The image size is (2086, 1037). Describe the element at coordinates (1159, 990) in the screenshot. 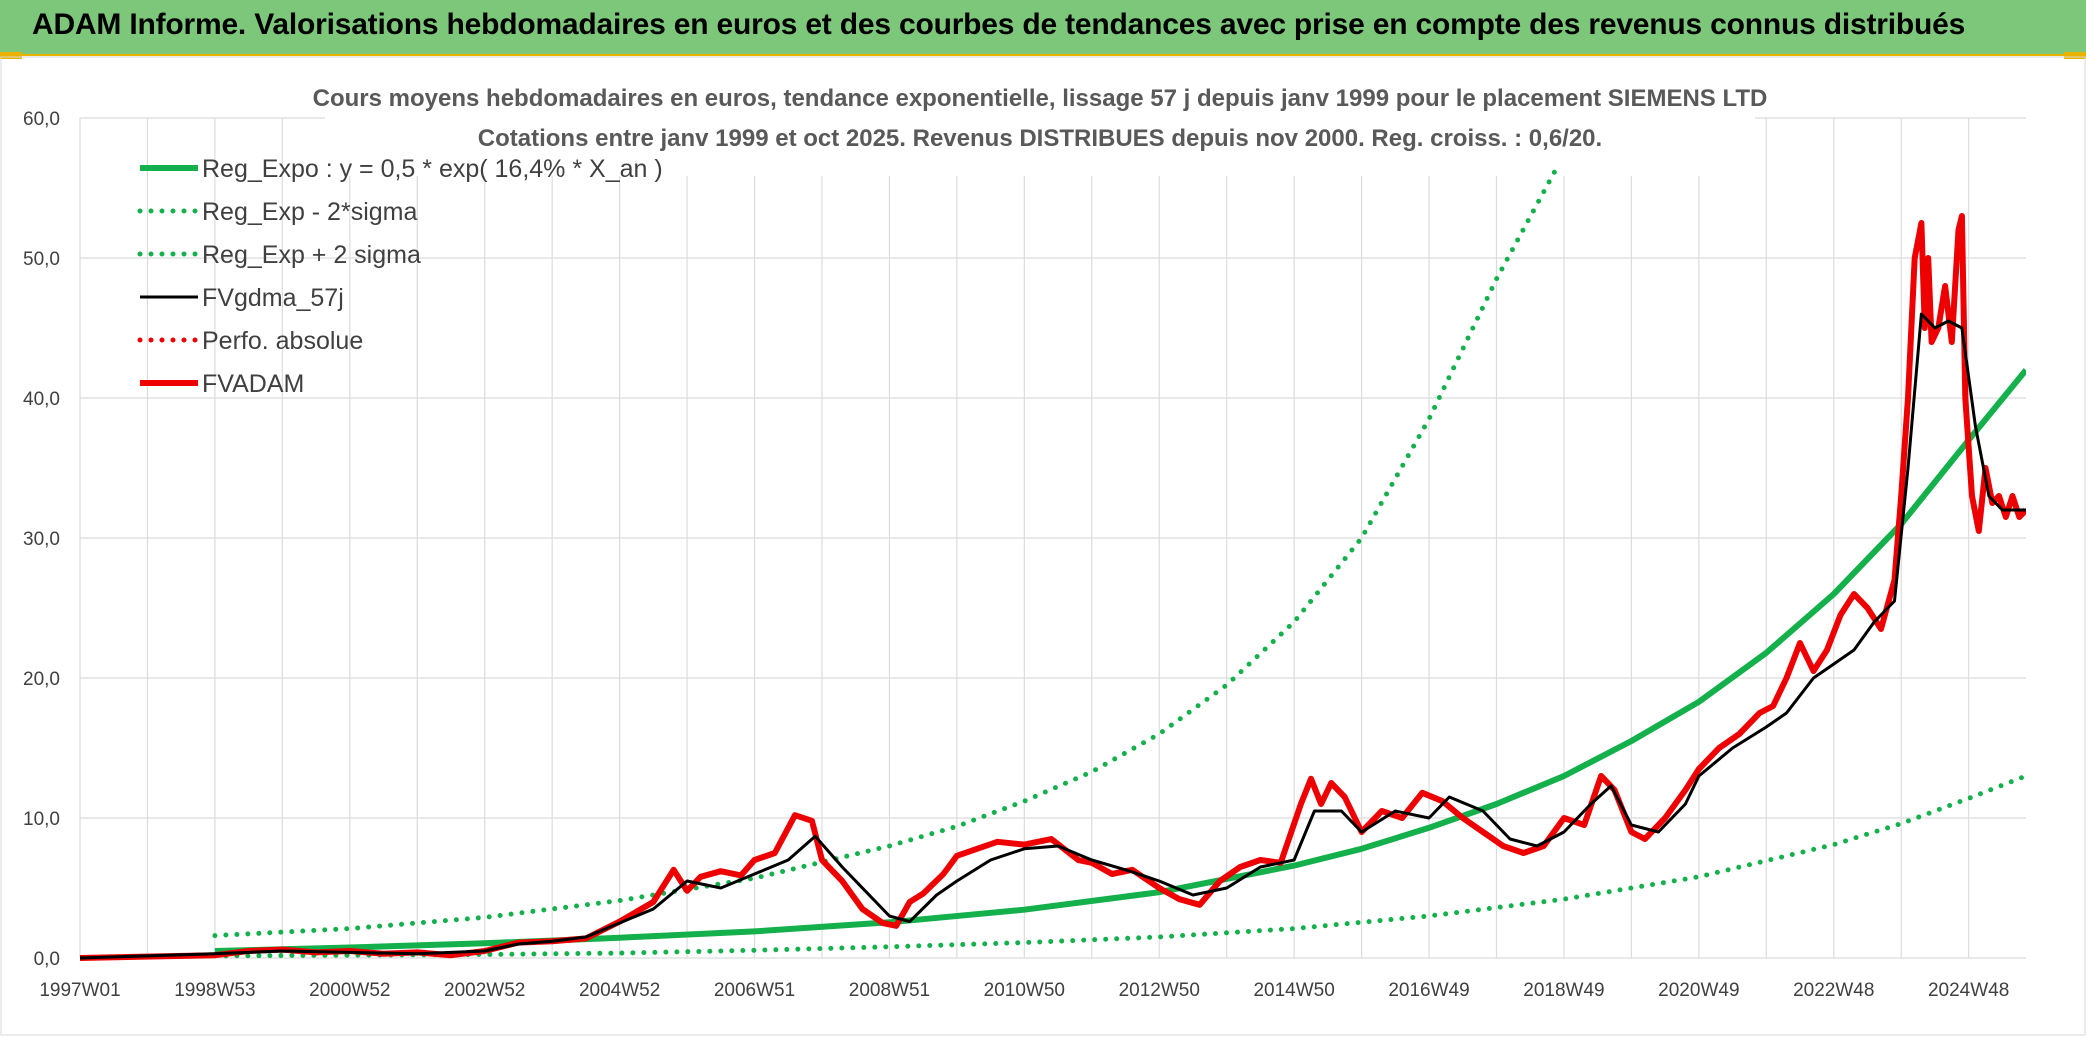

I see `x-tick-label: 2012W50` at that location.